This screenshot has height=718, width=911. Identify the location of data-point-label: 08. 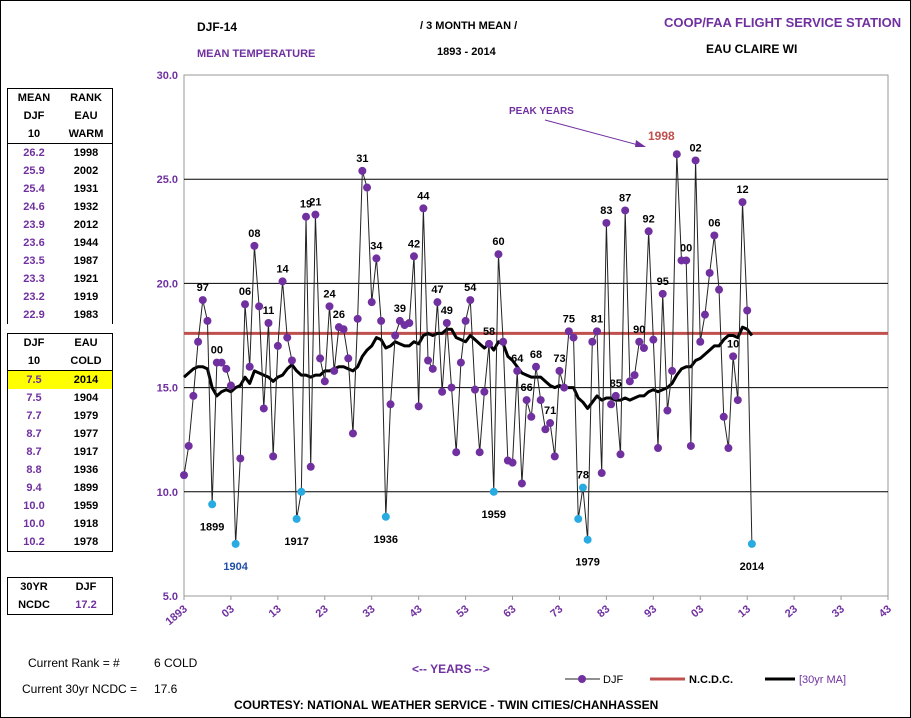
(254, 234).